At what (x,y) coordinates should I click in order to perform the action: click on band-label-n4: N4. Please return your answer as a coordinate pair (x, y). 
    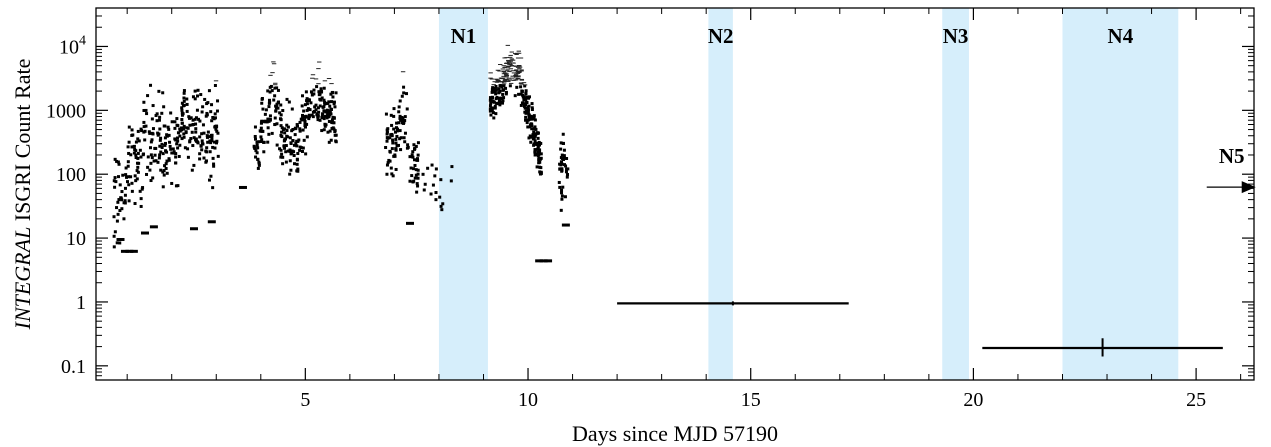
    Looking at the image, I should click on (1121, 36).